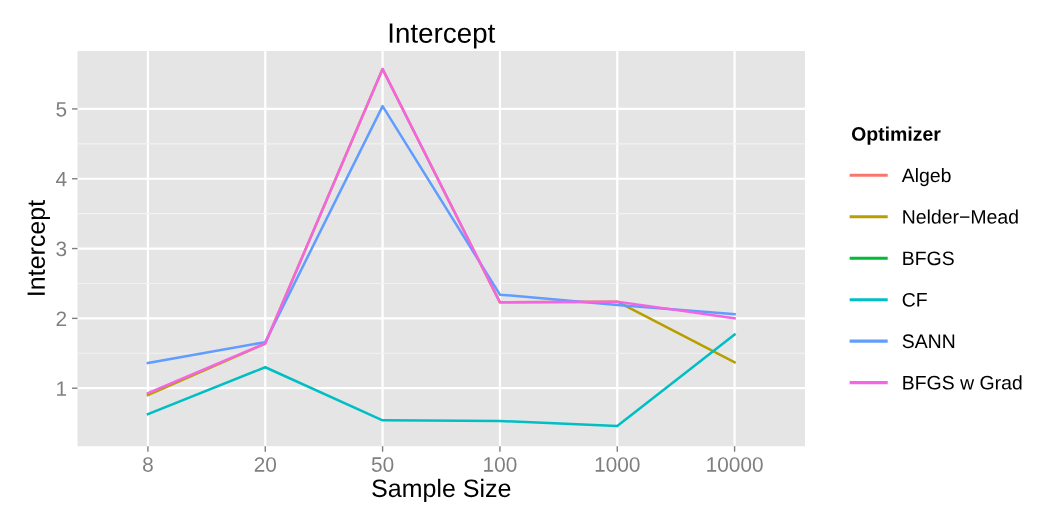  Describe the element at coordinates (896, 135) in the screenshot. I see `legend-title: Optimizer` at that location.